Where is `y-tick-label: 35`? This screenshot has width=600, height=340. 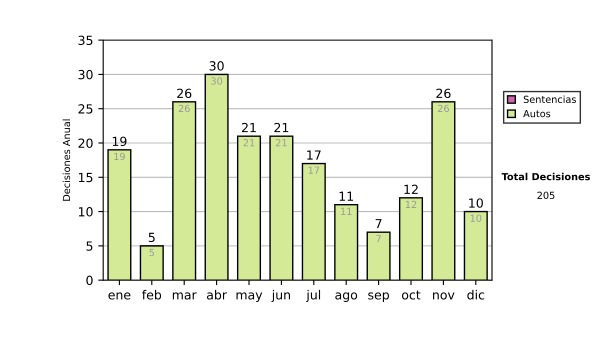 y-tick-label: 35 is located at coordinates (85, 41).